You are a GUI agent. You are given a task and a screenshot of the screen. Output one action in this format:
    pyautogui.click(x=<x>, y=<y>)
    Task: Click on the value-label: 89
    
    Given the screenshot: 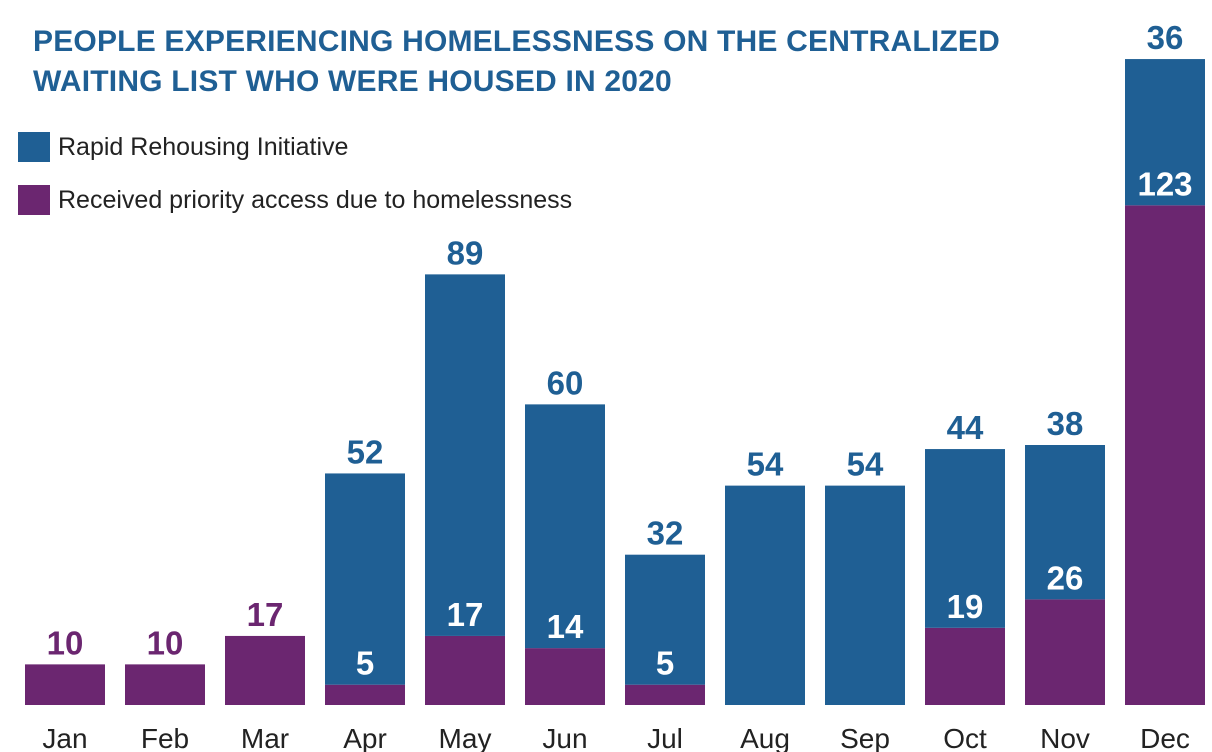 What is the action you would take?
    pyautogui.click(x=465, y=252)
    